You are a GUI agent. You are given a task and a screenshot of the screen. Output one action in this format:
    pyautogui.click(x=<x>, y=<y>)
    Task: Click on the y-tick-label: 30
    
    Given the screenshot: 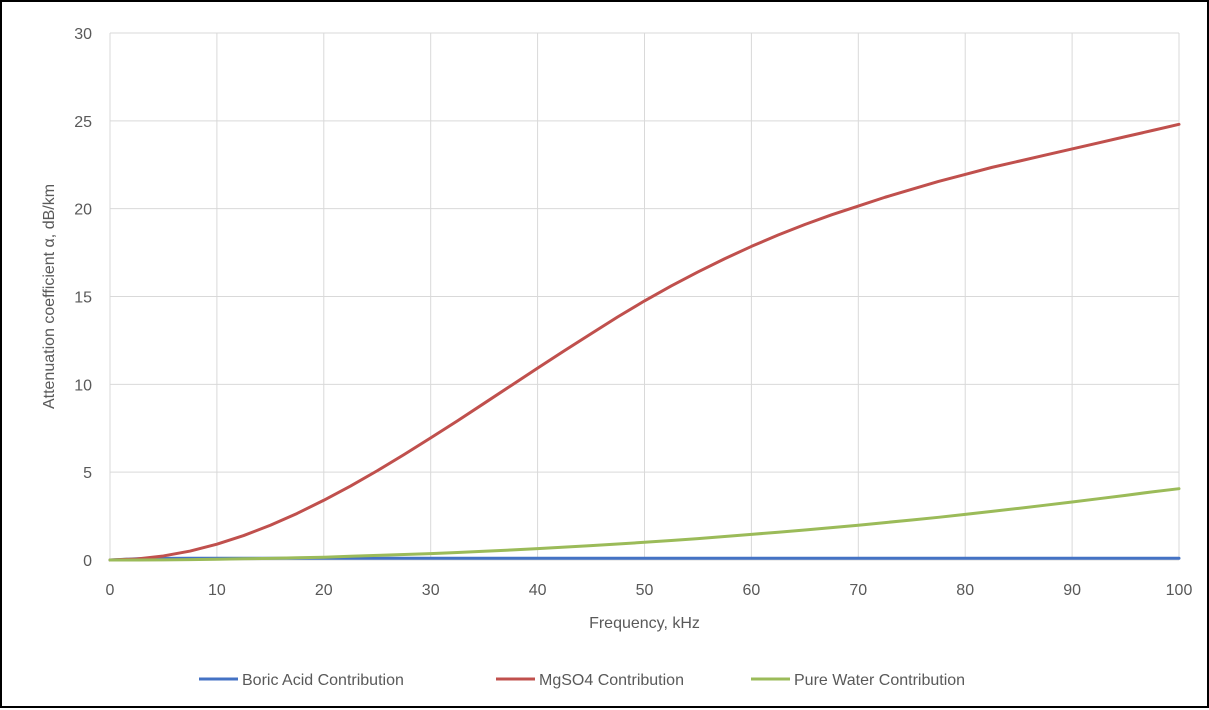 What is the action you would take?
    pyautogui.click(x=83, y=34)
    